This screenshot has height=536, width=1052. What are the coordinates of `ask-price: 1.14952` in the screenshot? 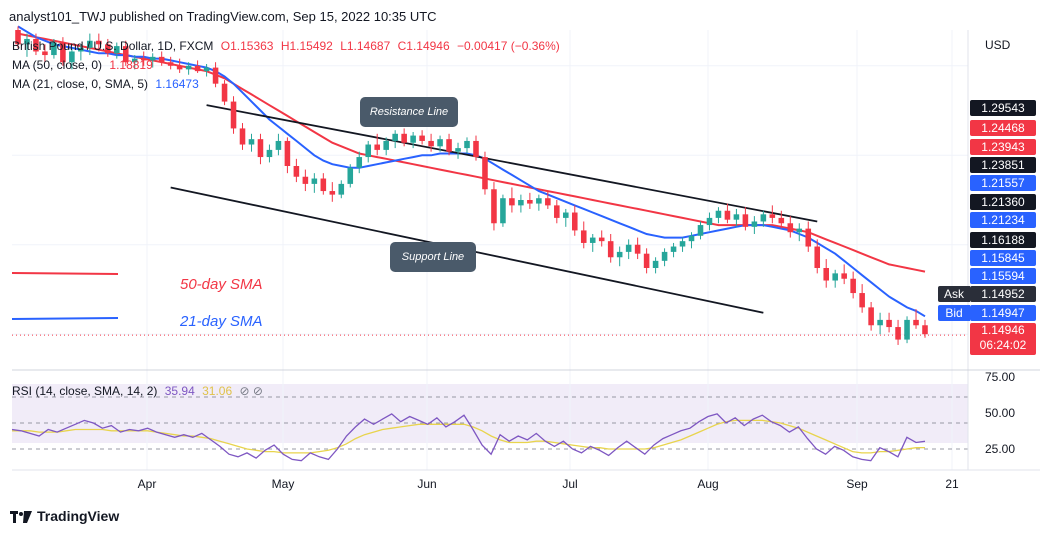 It's located at (1003, 294).